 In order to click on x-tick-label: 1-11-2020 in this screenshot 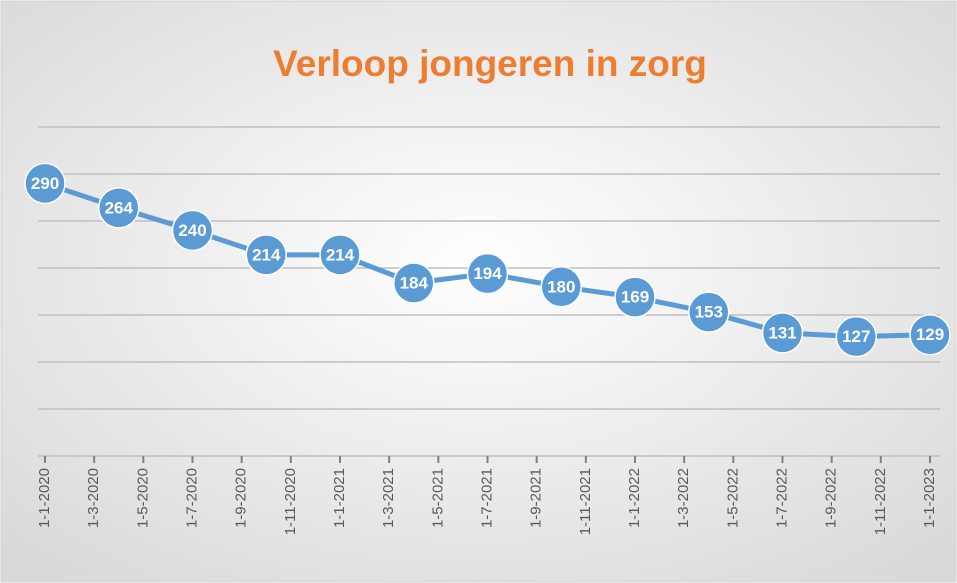, I will do `click(290, 501)`.